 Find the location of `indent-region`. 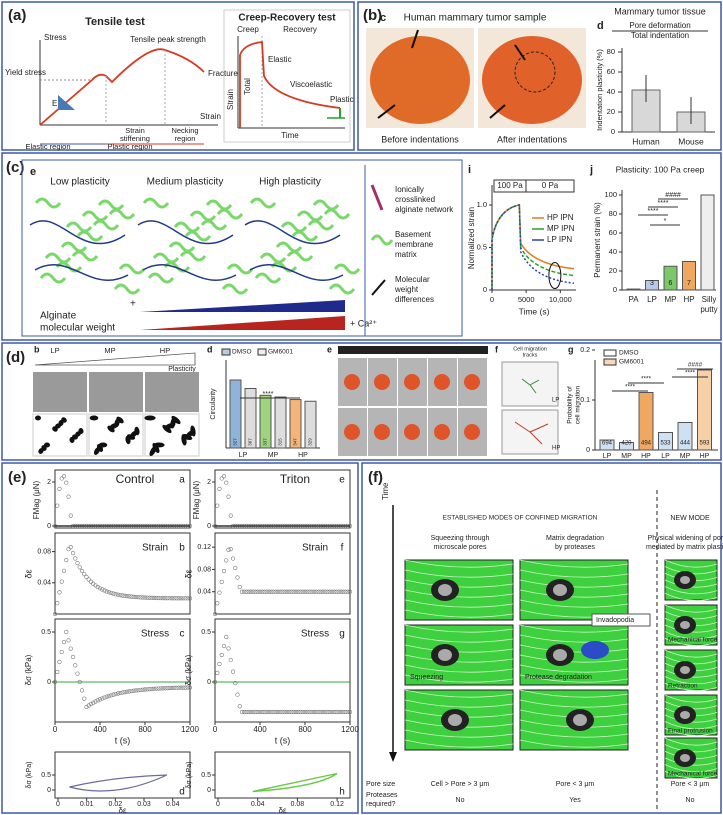

indent-region is located at coordinates (535, 72).